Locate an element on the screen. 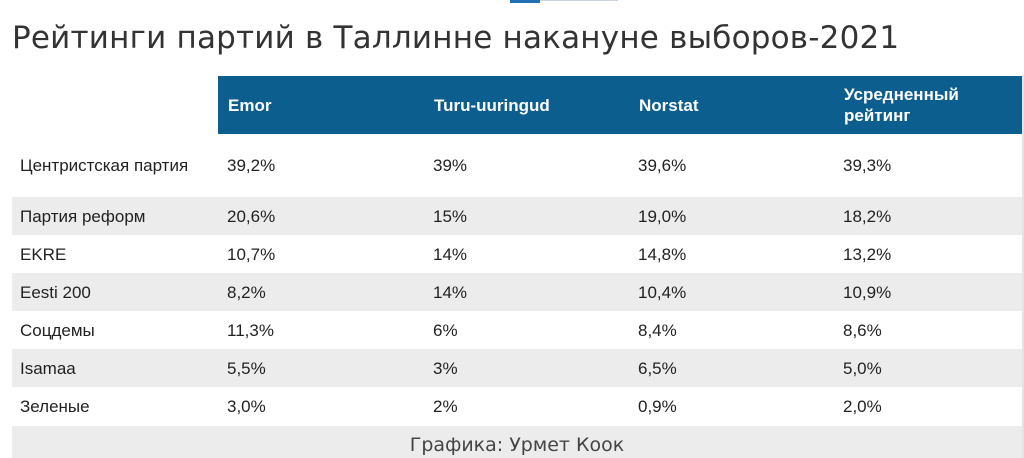  value-cell: 5,5% is located at coordinates (321, 368).